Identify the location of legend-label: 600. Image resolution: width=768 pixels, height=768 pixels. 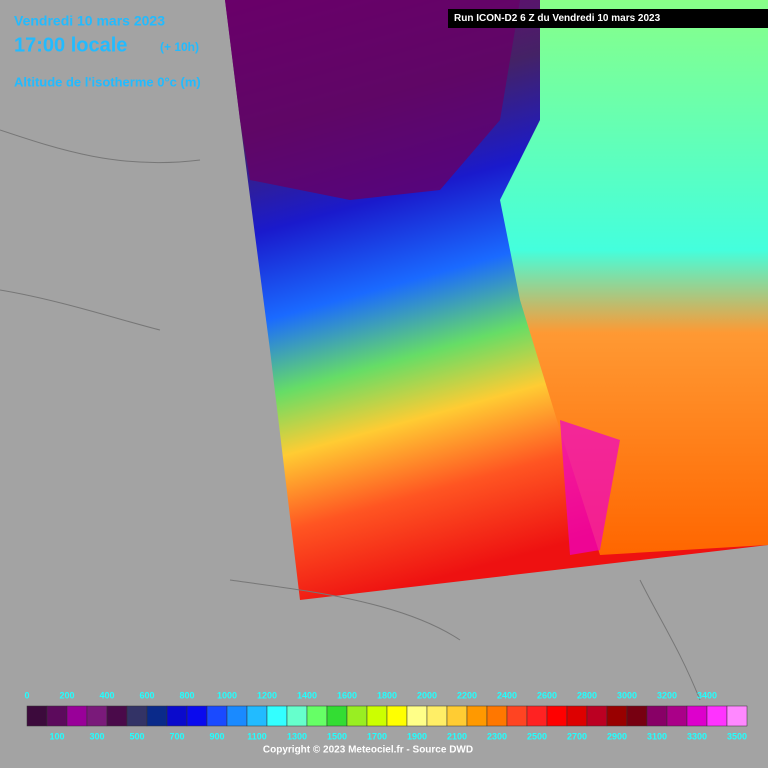
(146, 695).